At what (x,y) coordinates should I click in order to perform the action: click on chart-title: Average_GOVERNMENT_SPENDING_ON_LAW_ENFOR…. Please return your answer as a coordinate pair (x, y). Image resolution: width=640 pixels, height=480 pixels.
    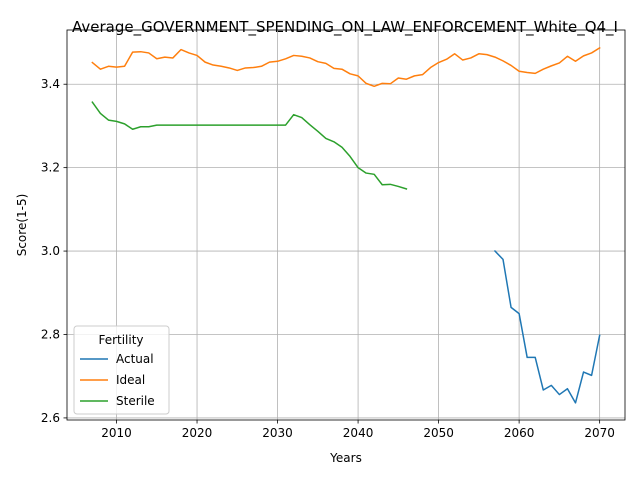
    Looking at the image, I should click on (345, 27).